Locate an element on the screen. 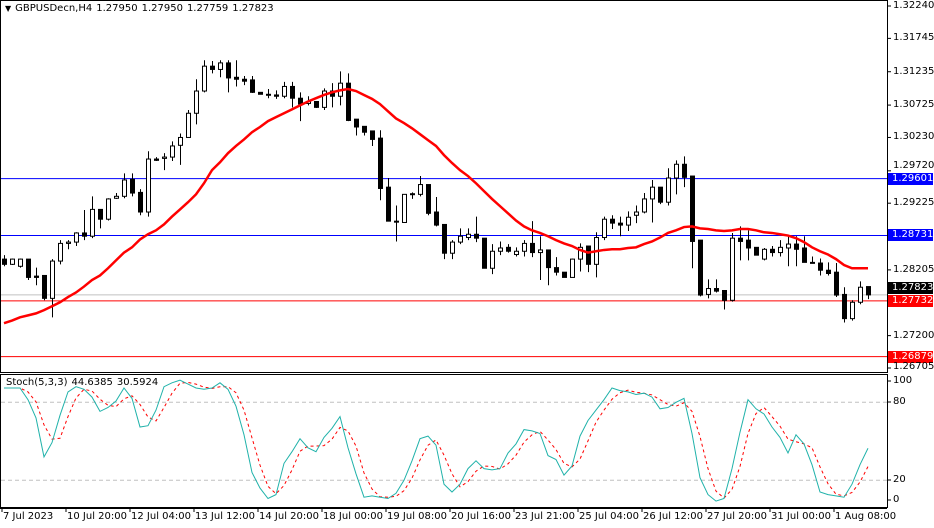  price-tick-label: 1.28205 is located at coordinates (913, 269).